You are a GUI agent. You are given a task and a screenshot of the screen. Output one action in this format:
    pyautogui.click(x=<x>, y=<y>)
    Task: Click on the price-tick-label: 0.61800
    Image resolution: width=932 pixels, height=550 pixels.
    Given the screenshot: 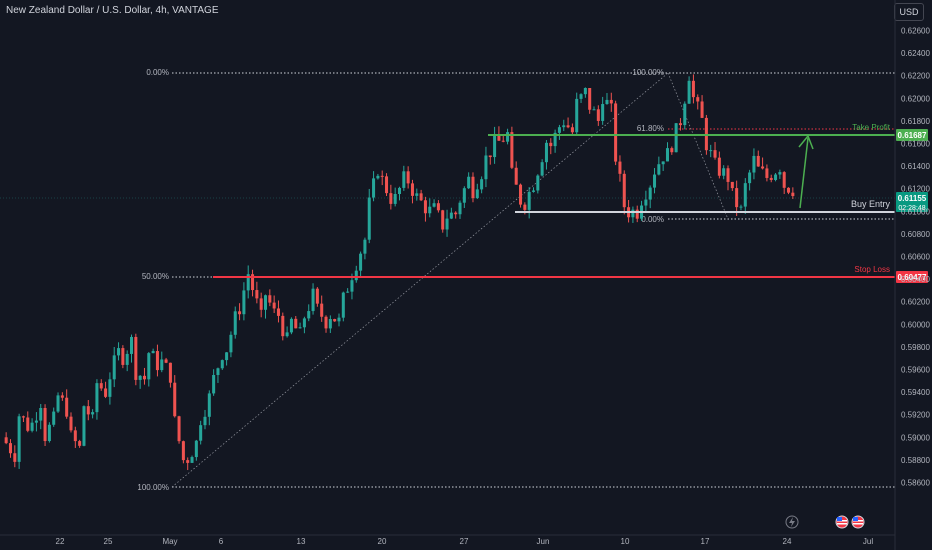 What is the action you would take?
    pyautogui.click(x=915, y=121)
    